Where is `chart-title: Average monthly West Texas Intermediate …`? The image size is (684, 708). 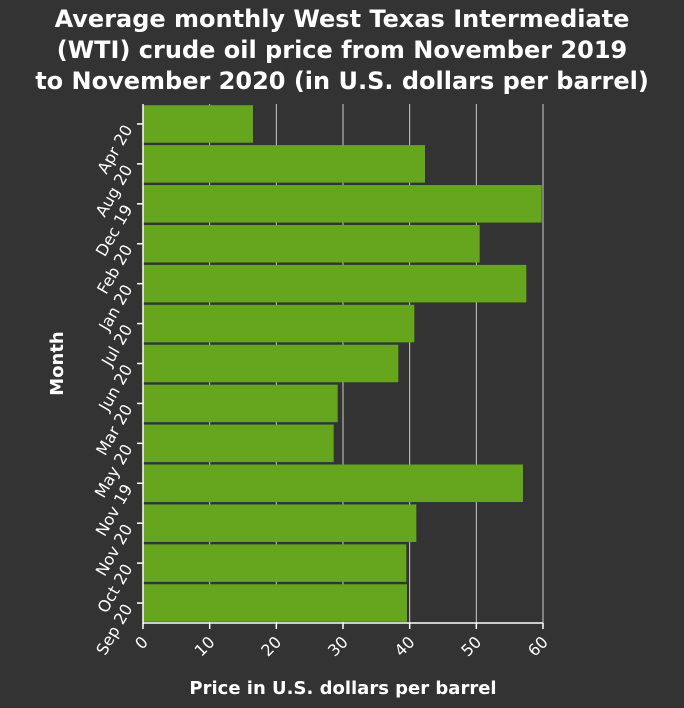
chart-title: Average monthly West Texas Intermediate … is located at coordinates (342, 50).